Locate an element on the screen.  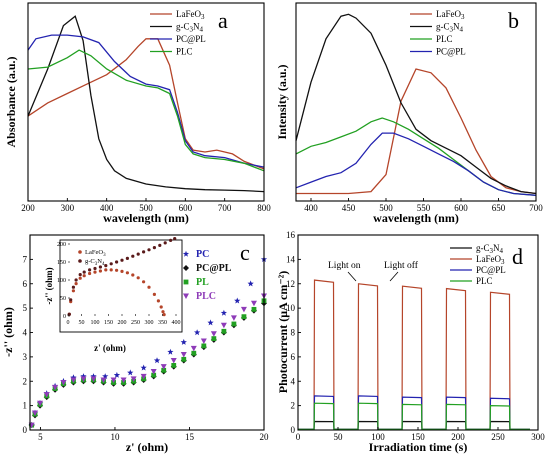
panel-c-ytick-label: 4 is located at coordinates (25, 333).